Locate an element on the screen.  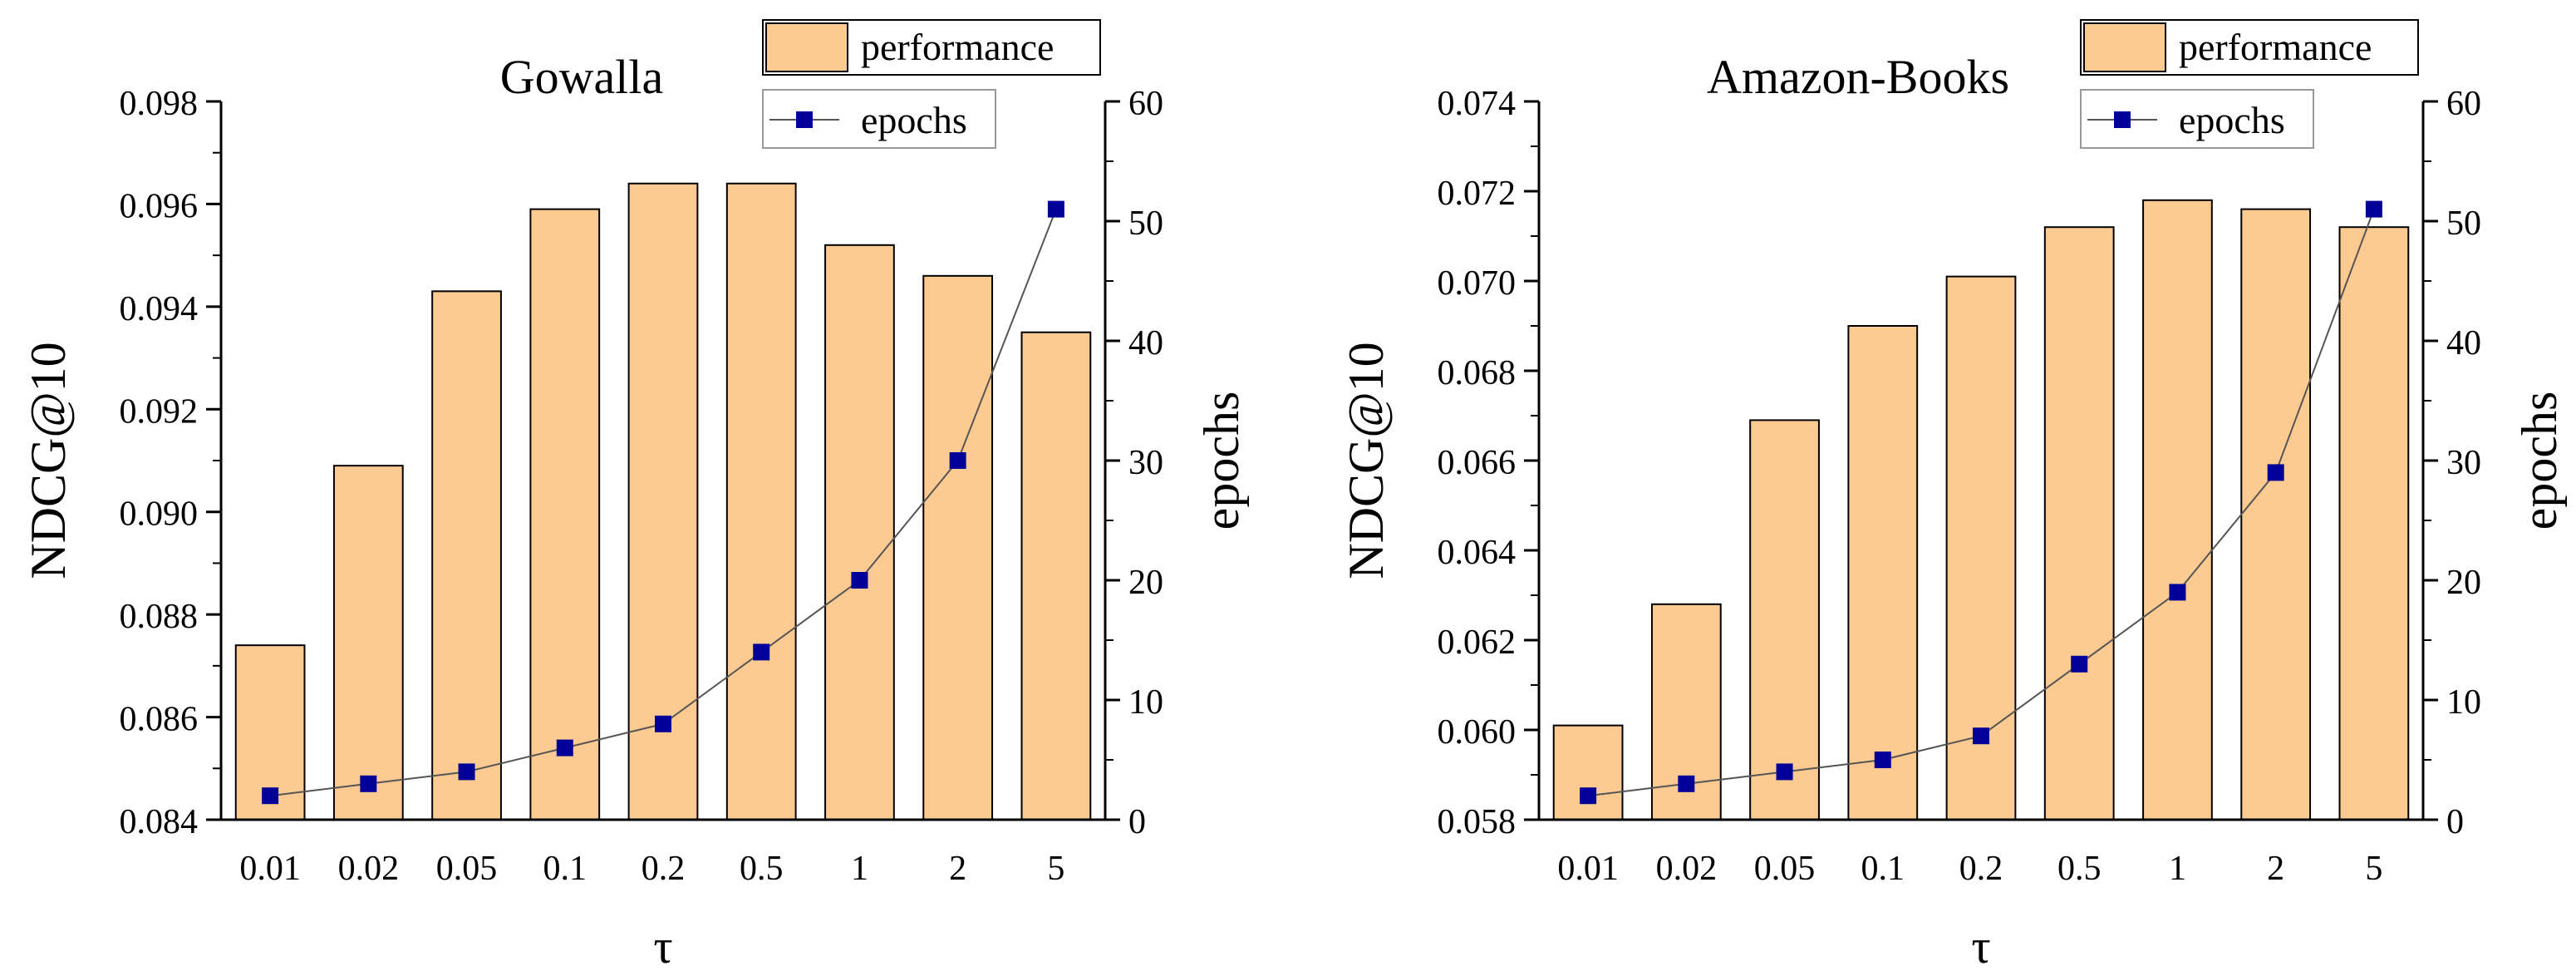
y-tick-label: 0.096 is located at coordinates (159, 206).